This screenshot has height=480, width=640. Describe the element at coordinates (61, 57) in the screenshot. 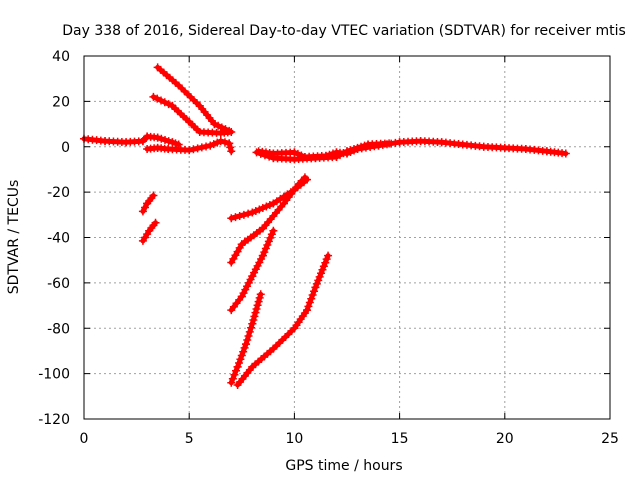

I see `y-tick-label: 40` at that location.